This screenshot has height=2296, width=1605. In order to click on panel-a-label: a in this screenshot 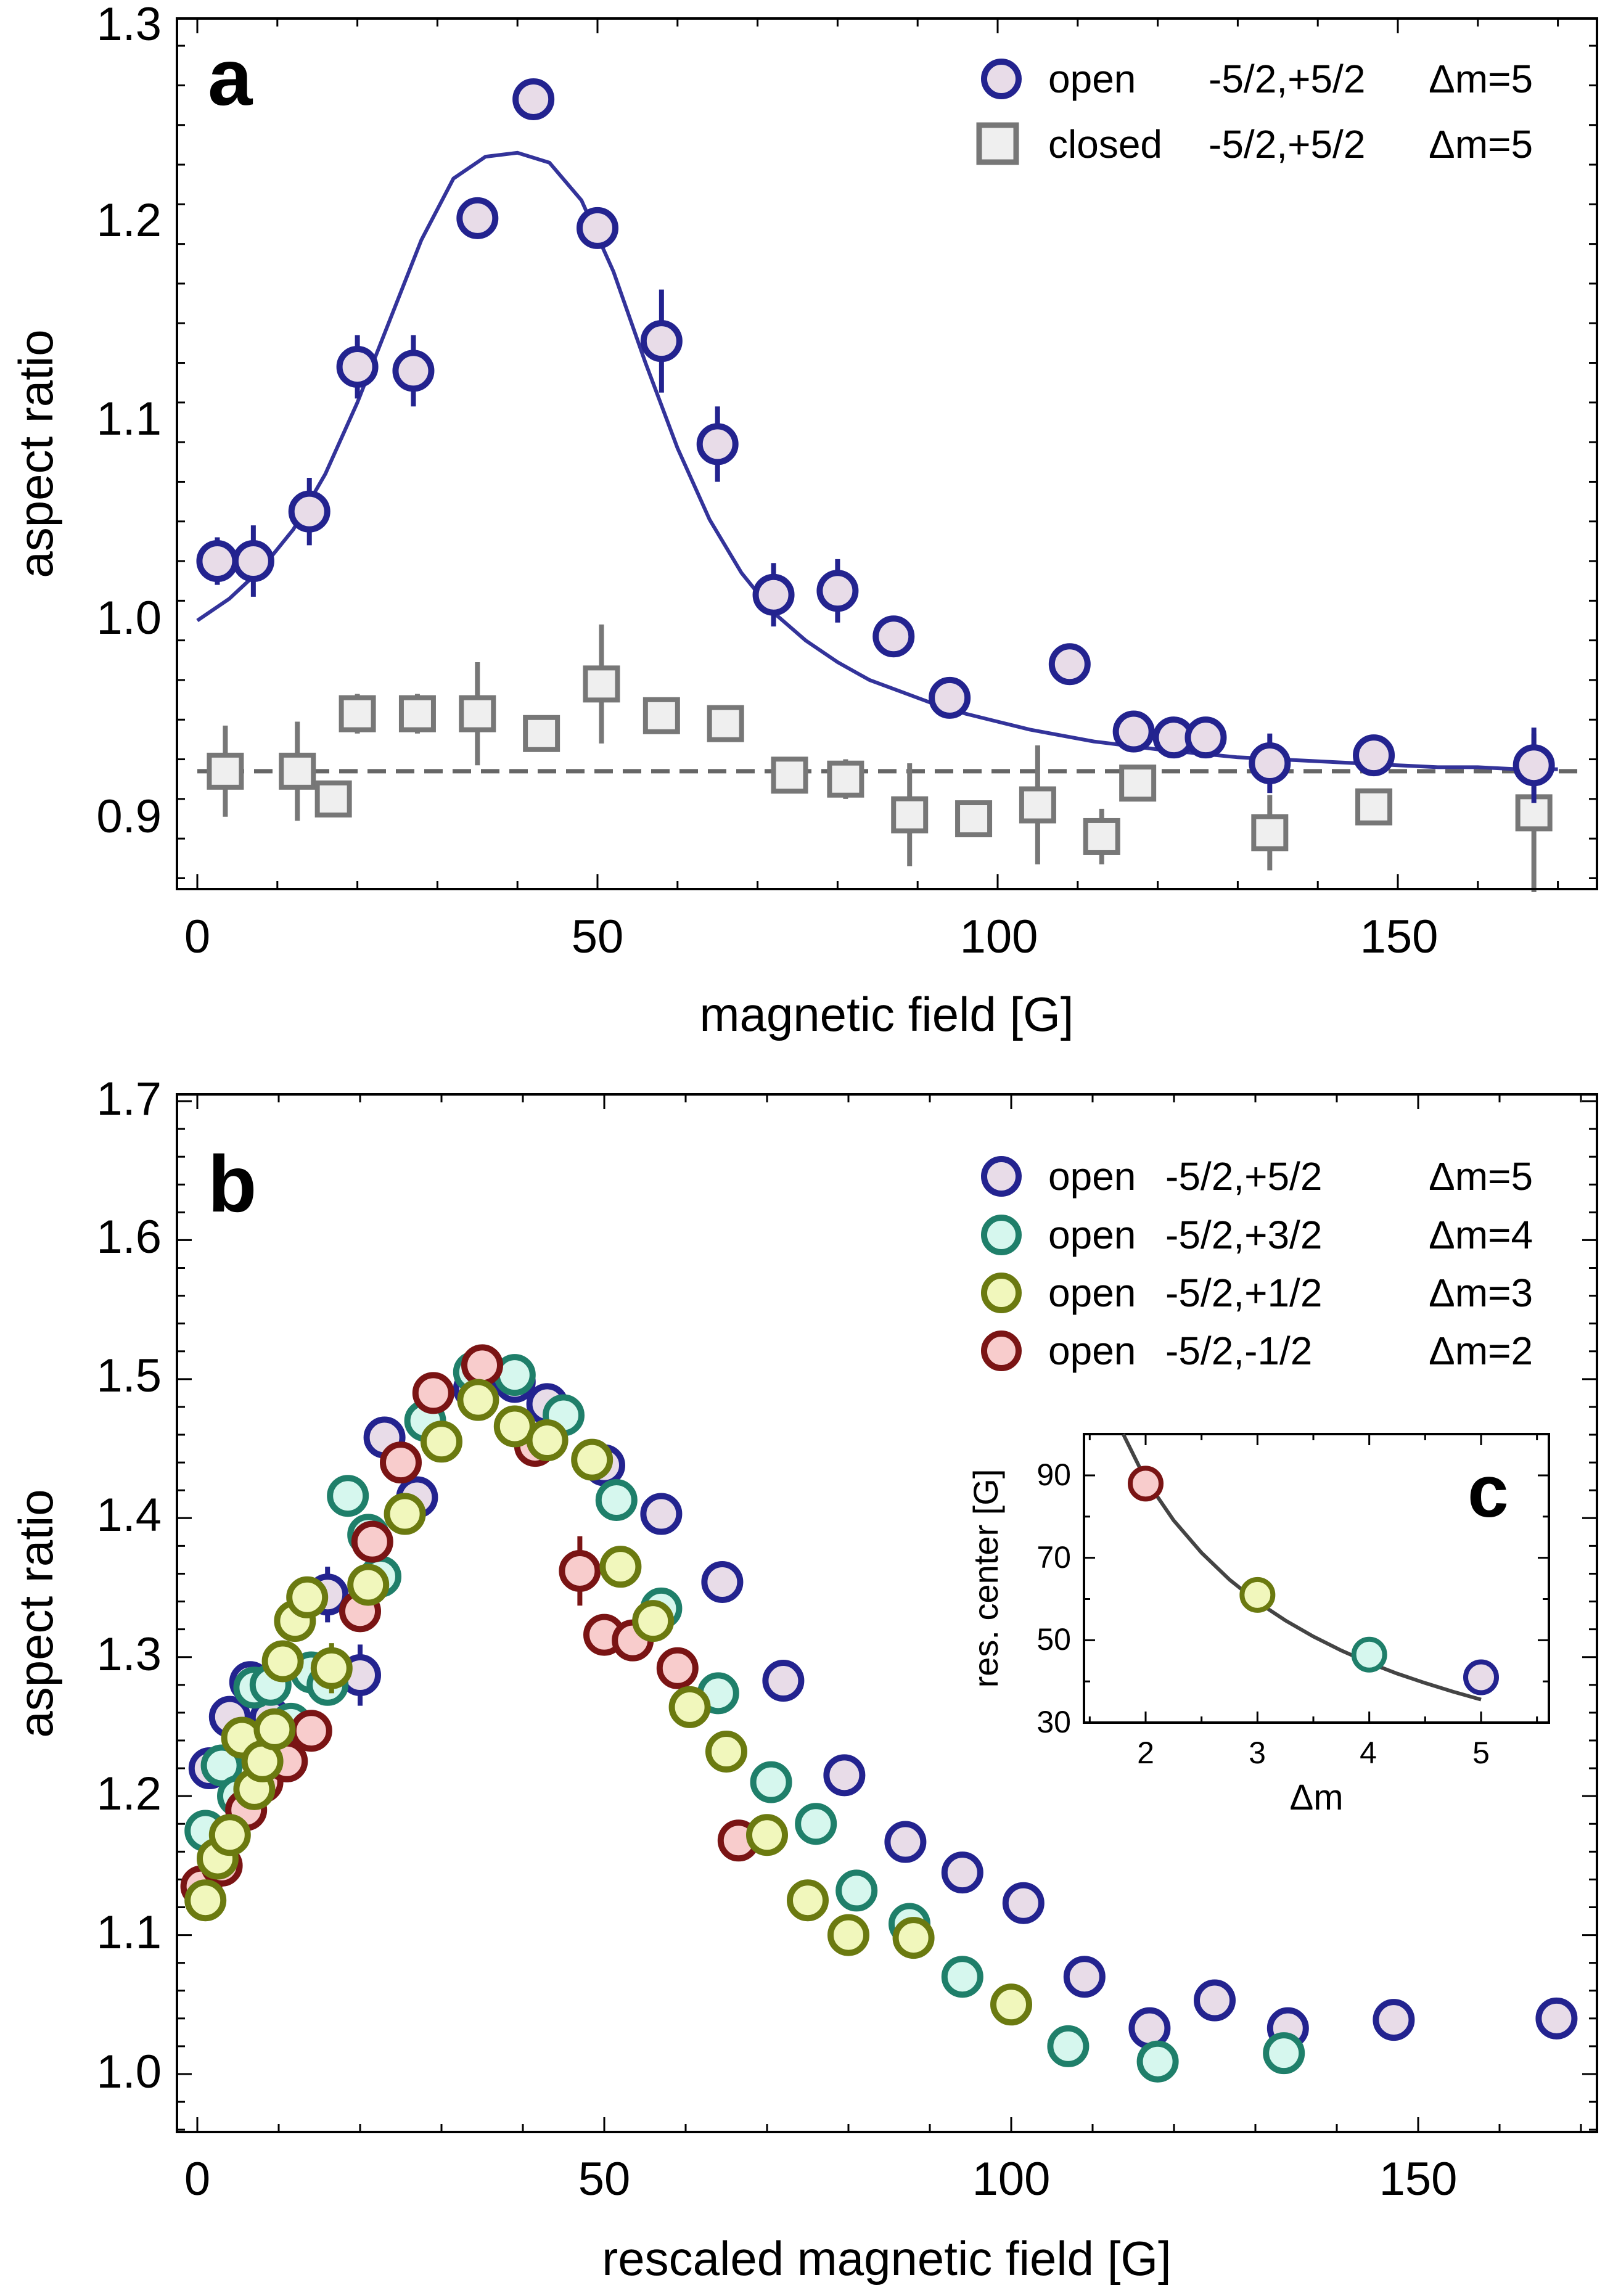, I will do `click(230, 77)`.